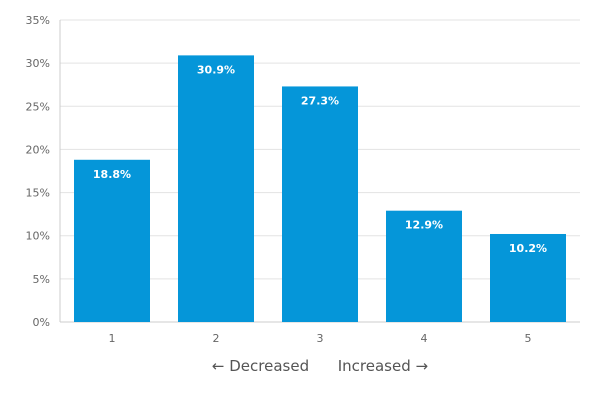 Image resolution: width=600 pixels, height=400 pixels. Describe the element at coordinates (216, 338) in the screenshot. I see `x-tick-label: 2` at that location.